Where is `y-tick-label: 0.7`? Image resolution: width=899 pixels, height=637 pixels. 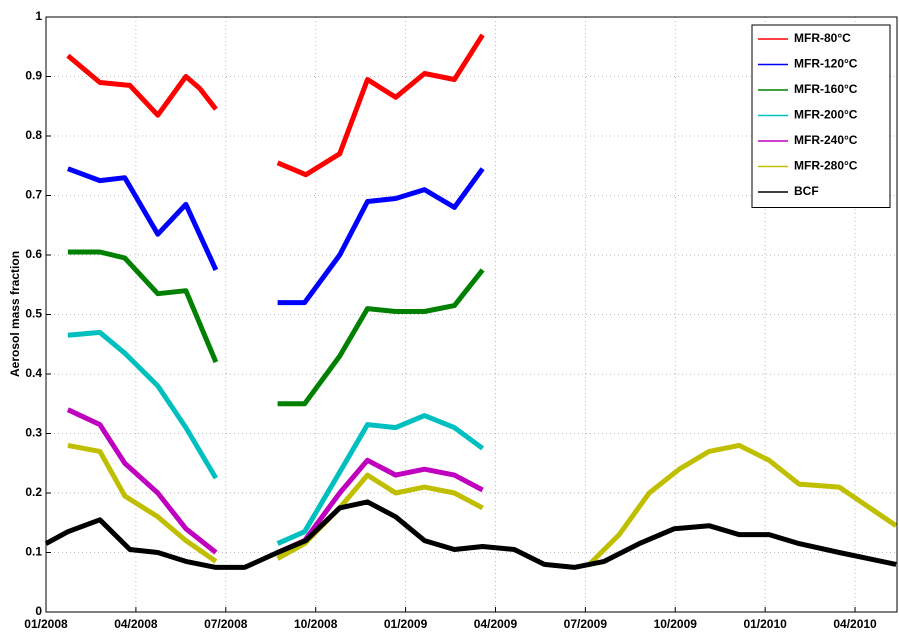
y-tick-label: 0.7 is located at coordinates (33, 195).